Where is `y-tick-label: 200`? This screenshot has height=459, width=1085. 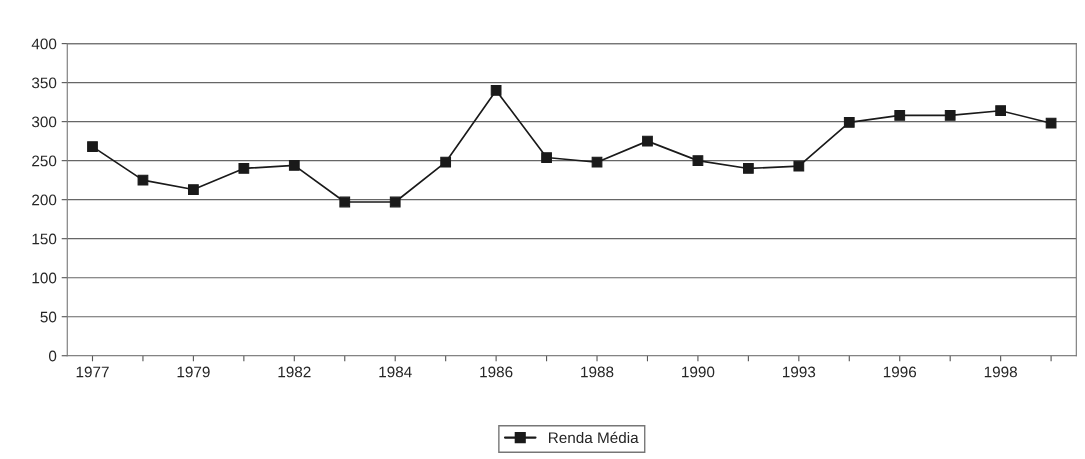 y-tick-label: 200 is located at coordinates (44, 200).